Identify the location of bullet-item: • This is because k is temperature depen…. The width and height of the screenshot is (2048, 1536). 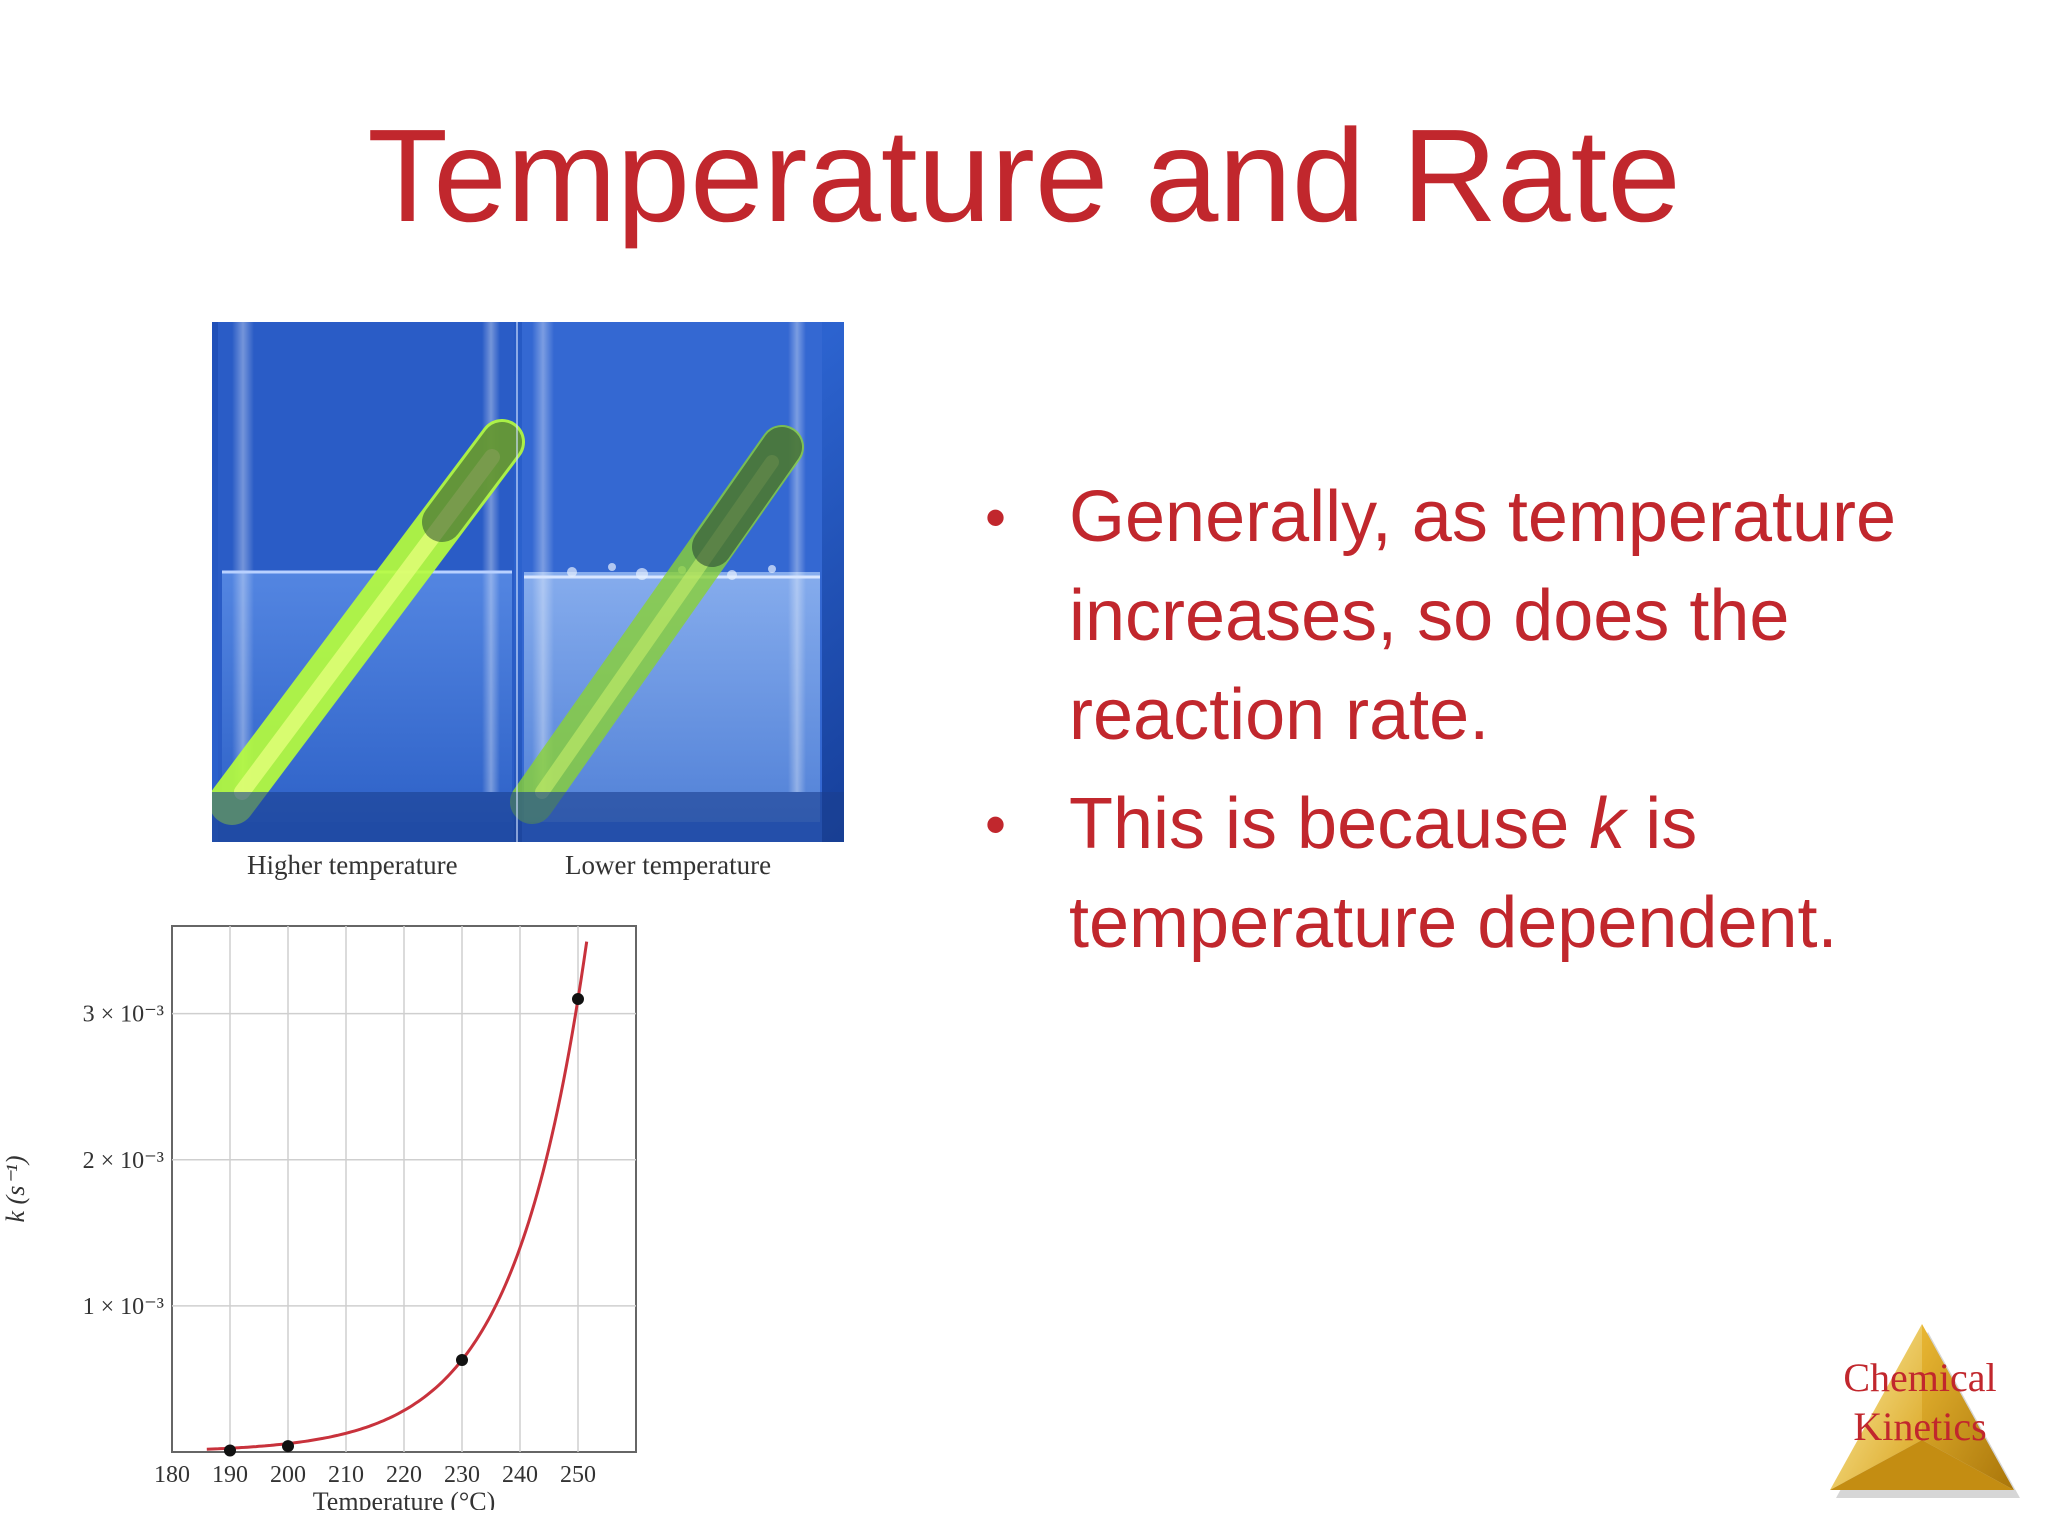
(1505, 874).